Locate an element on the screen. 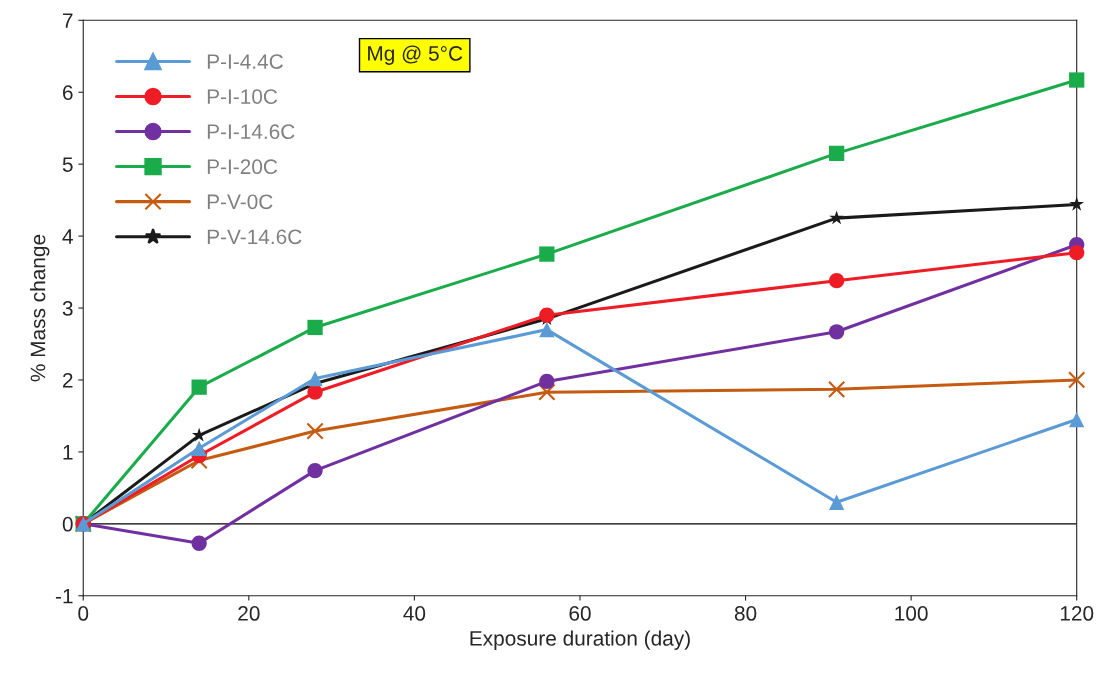  legend-label: P-I-20C is located at coordinates (242, 167).